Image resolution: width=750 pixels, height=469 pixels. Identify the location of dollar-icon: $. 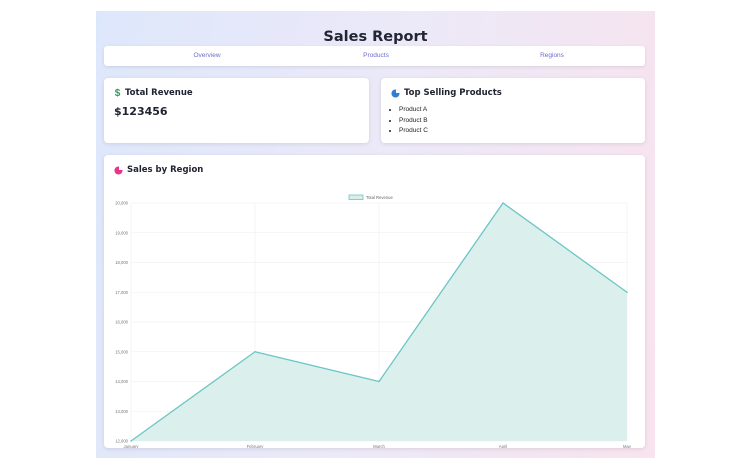
(117, 93).